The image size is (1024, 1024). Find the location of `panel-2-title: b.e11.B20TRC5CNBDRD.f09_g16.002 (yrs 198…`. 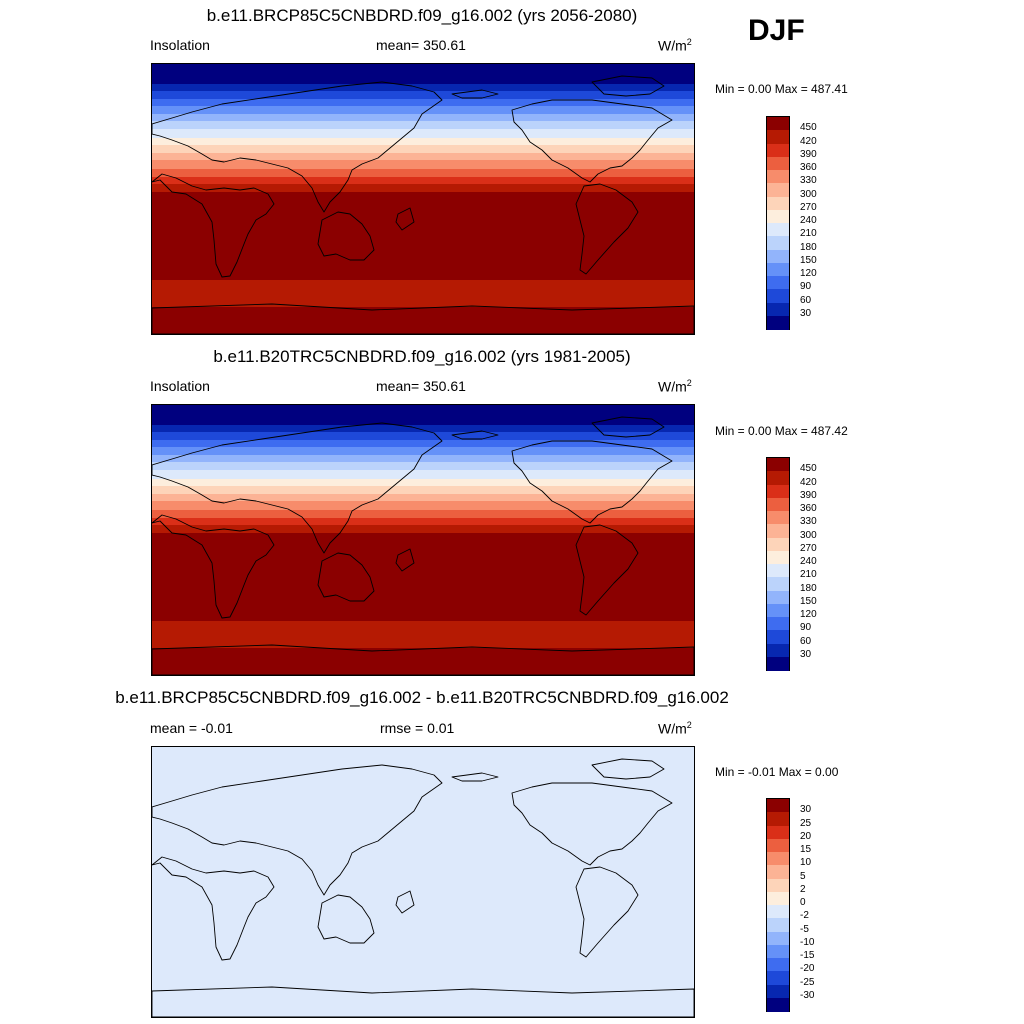

panel-2-title: b.e11.B20TRC5CNBDRD.f09_g16.002 (yrs 198… is located at coordinates (422, 356).